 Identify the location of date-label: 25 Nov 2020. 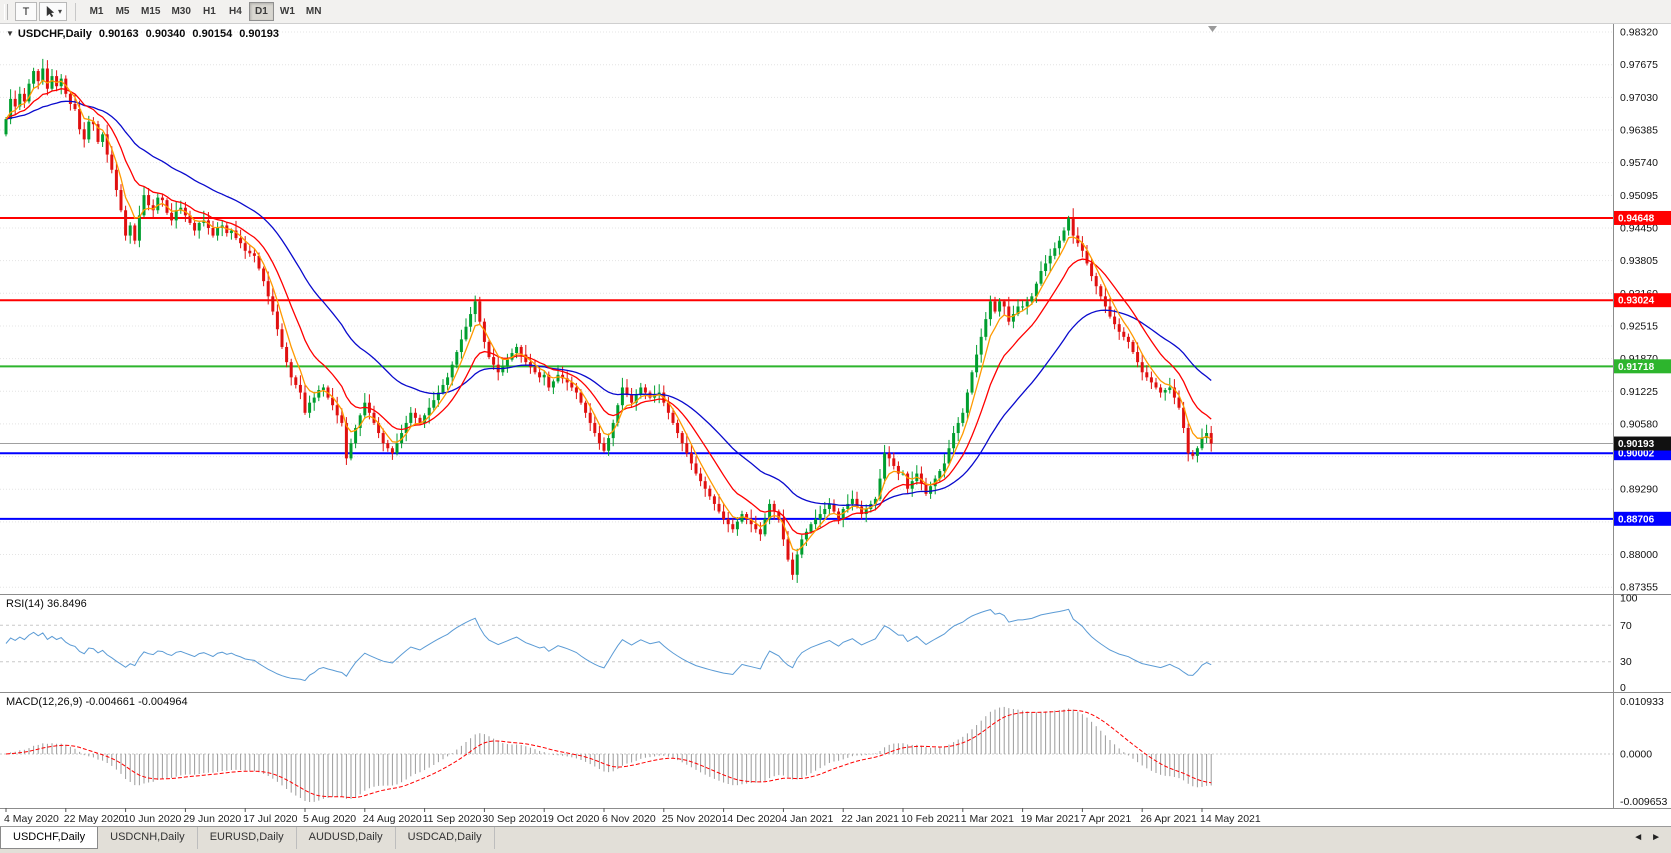
(692, 819).